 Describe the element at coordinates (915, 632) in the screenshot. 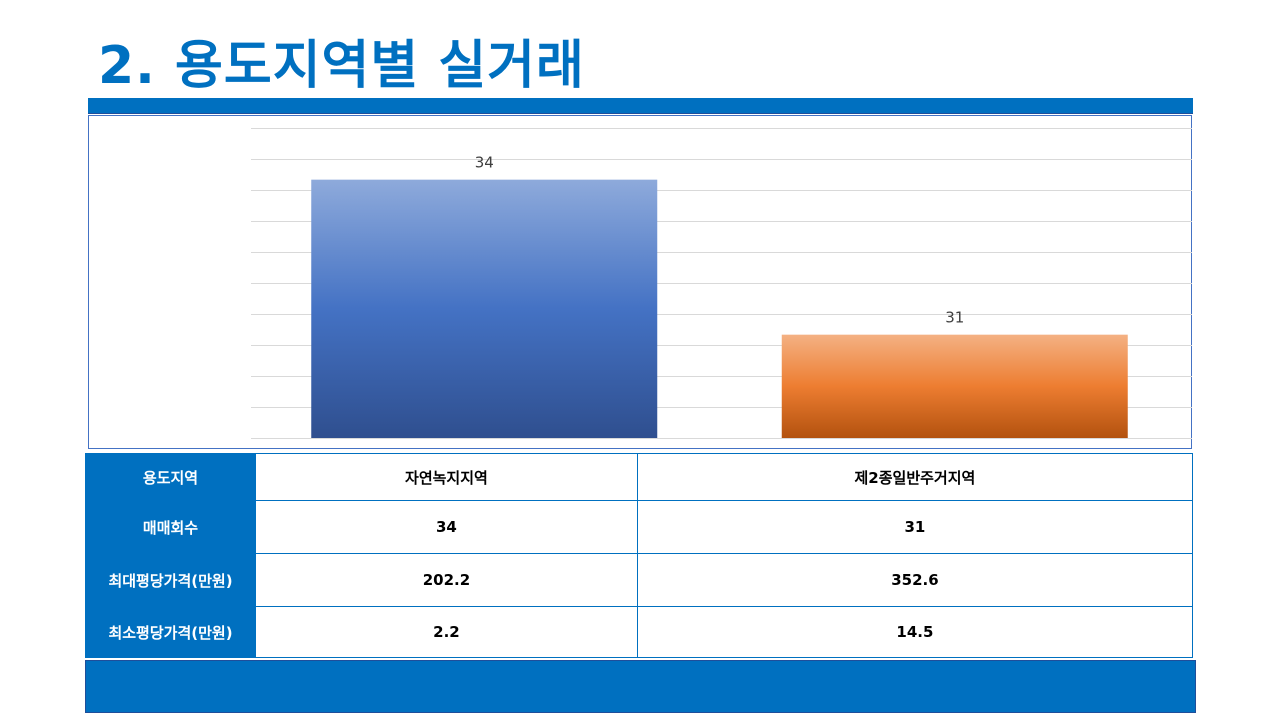

I see `table-cell: 14.5` at that location.